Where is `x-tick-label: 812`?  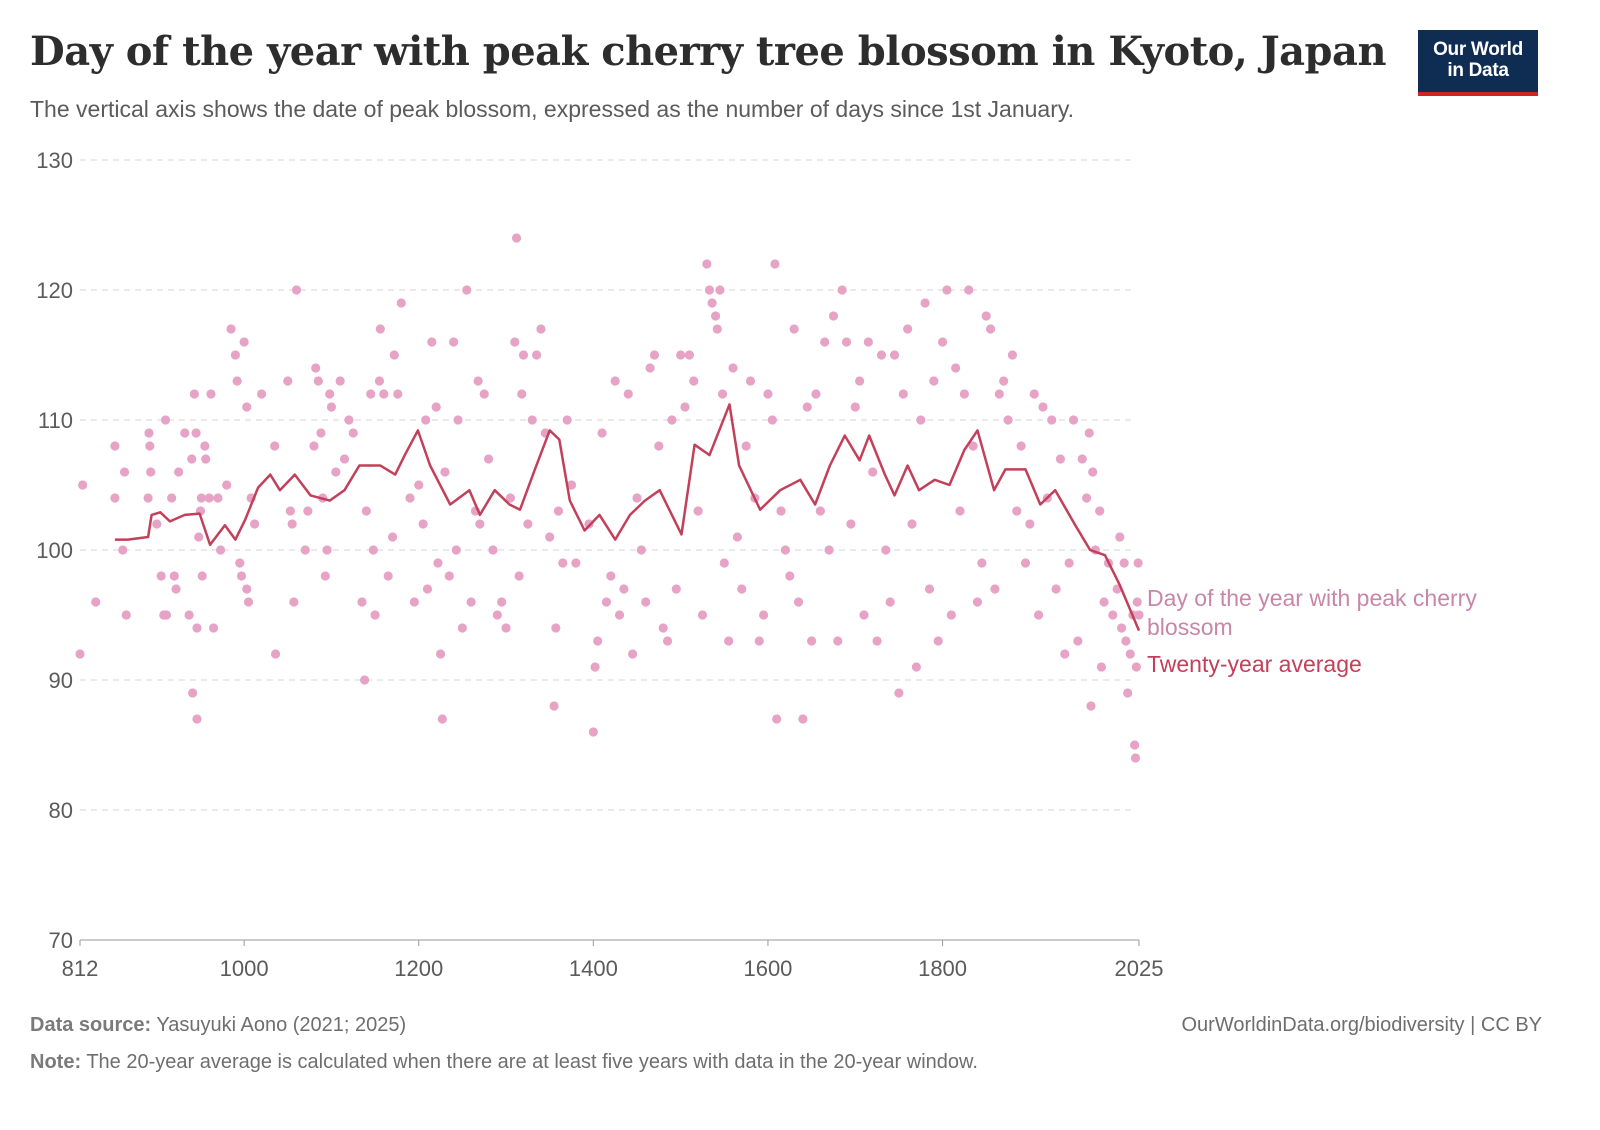
x-tick-label: 812 is located at coordinates (80, 968).